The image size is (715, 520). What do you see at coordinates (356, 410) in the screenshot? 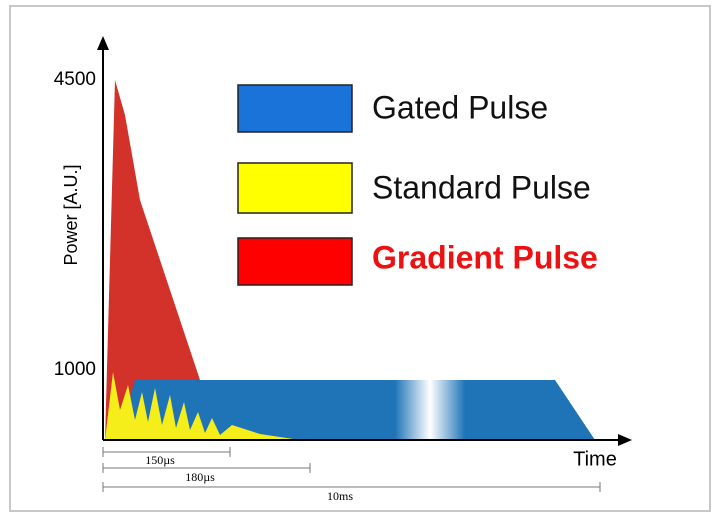
I see `gated-pulse-shape` at bounding box center [356, 410].